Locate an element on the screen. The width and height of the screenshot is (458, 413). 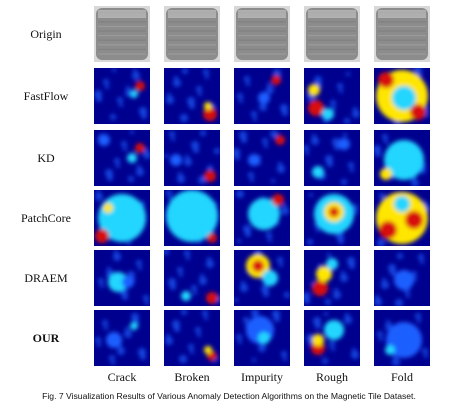
tile-patchcore-fold is located at coordinates (402, 218).